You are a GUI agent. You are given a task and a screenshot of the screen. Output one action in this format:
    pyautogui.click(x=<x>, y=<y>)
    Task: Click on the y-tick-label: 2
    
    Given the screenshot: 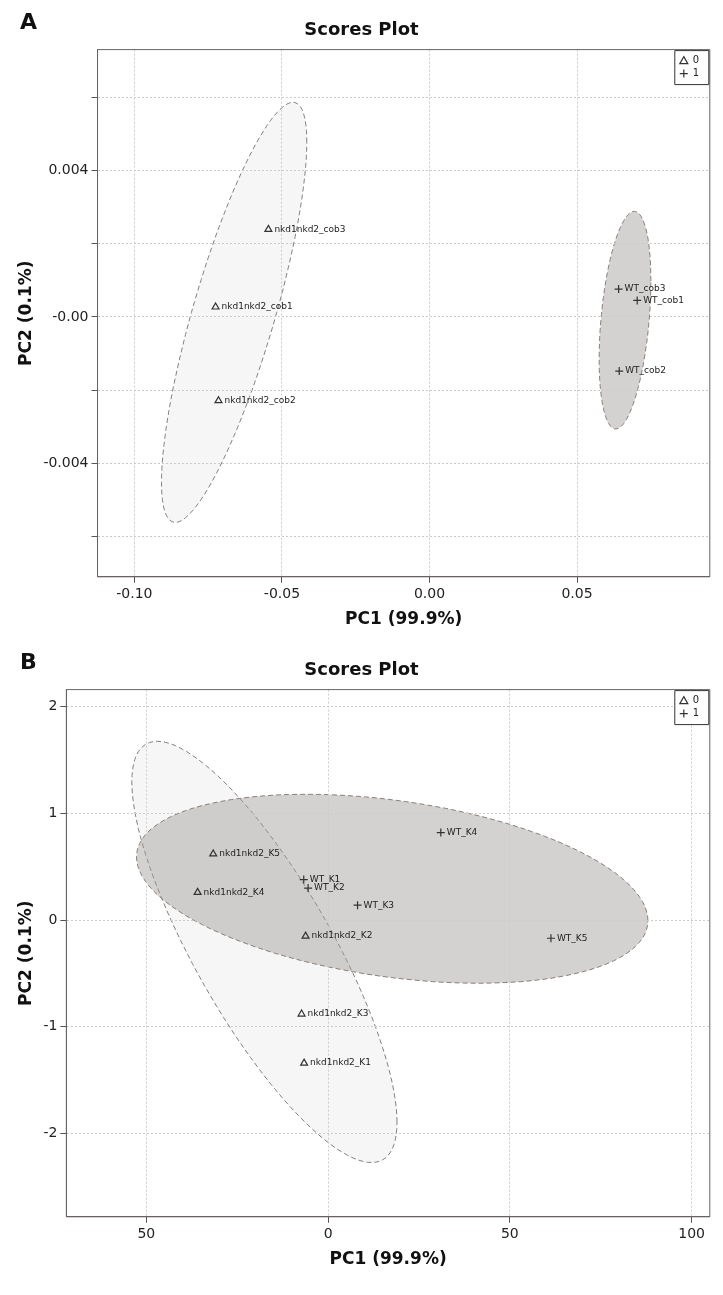 What is the action you would take?
    pyautogui.click(x=53, y=705)
    